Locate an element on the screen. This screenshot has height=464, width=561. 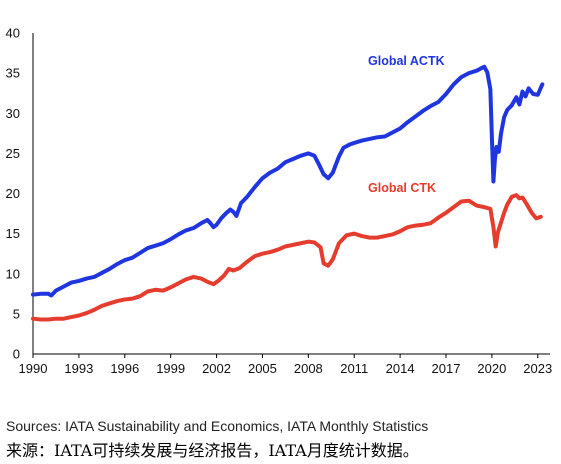
x-tick-label: 1993 is located at coordinates (78, 368).